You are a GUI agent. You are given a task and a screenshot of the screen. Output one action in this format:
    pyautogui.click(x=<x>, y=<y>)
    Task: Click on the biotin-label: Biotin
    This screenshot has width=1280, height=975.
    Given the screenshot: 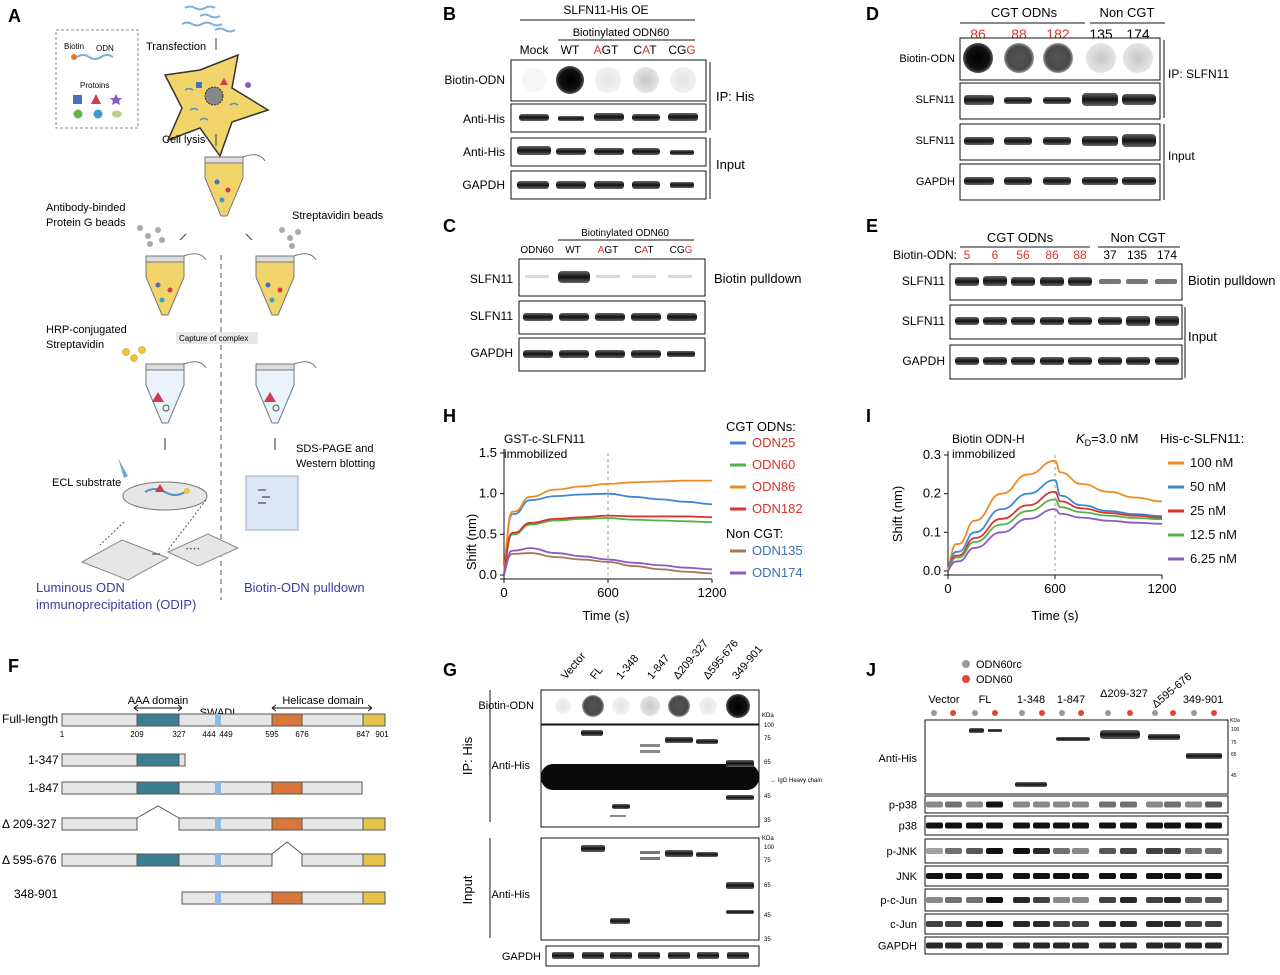 What is the action you would take?
    pyautogui.click(x=74, y=46)
    